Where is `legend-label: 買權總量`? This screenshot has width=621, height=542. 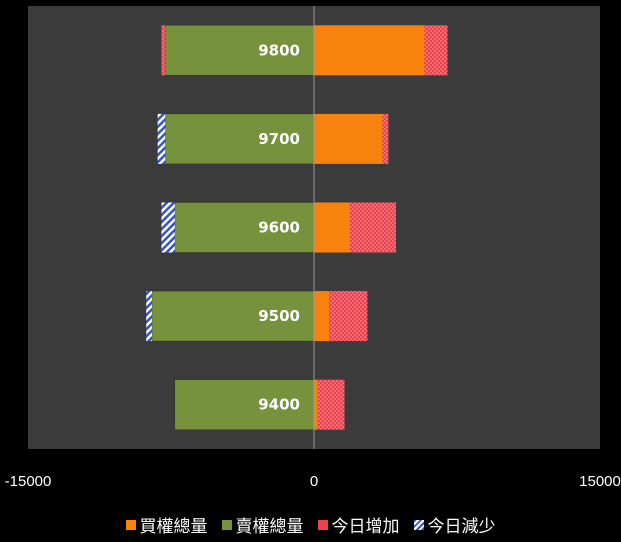 legend-label: 買權總量 is located at coordinates (173, 527).